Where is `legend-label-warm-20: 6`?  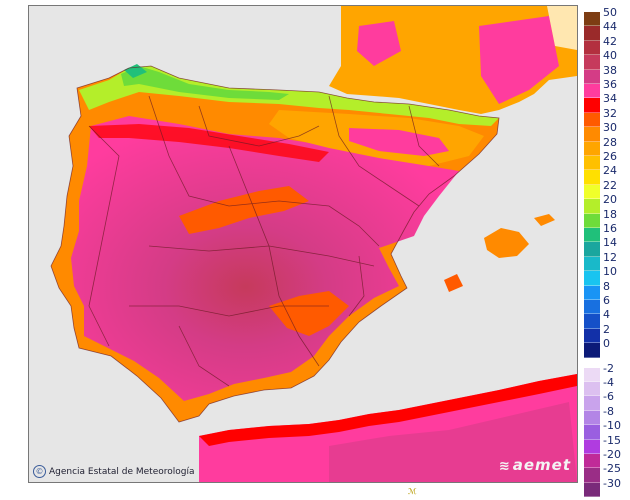 legend-label-warm-20: 6 is located at coordinates (606, 300).